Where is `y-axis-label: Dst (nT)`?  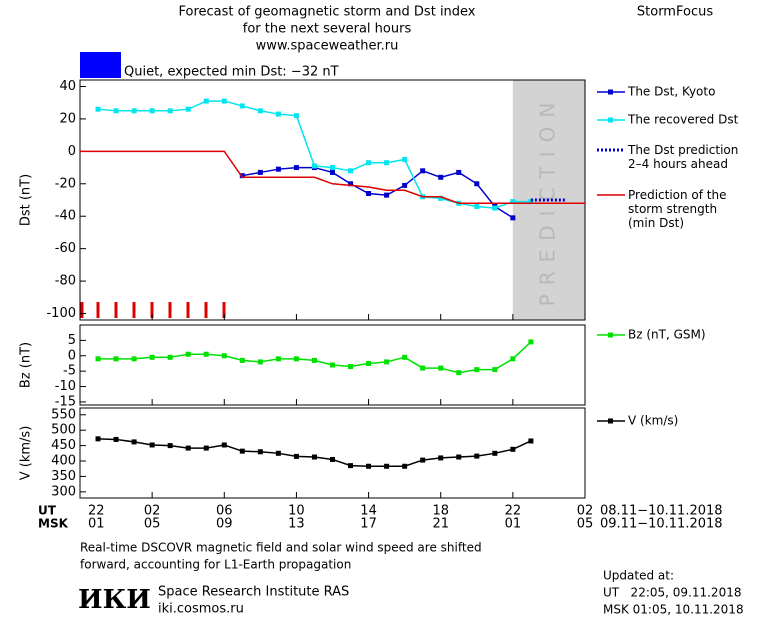
y-axis-label: Dst (nT) is located at coordinates (26, 200).